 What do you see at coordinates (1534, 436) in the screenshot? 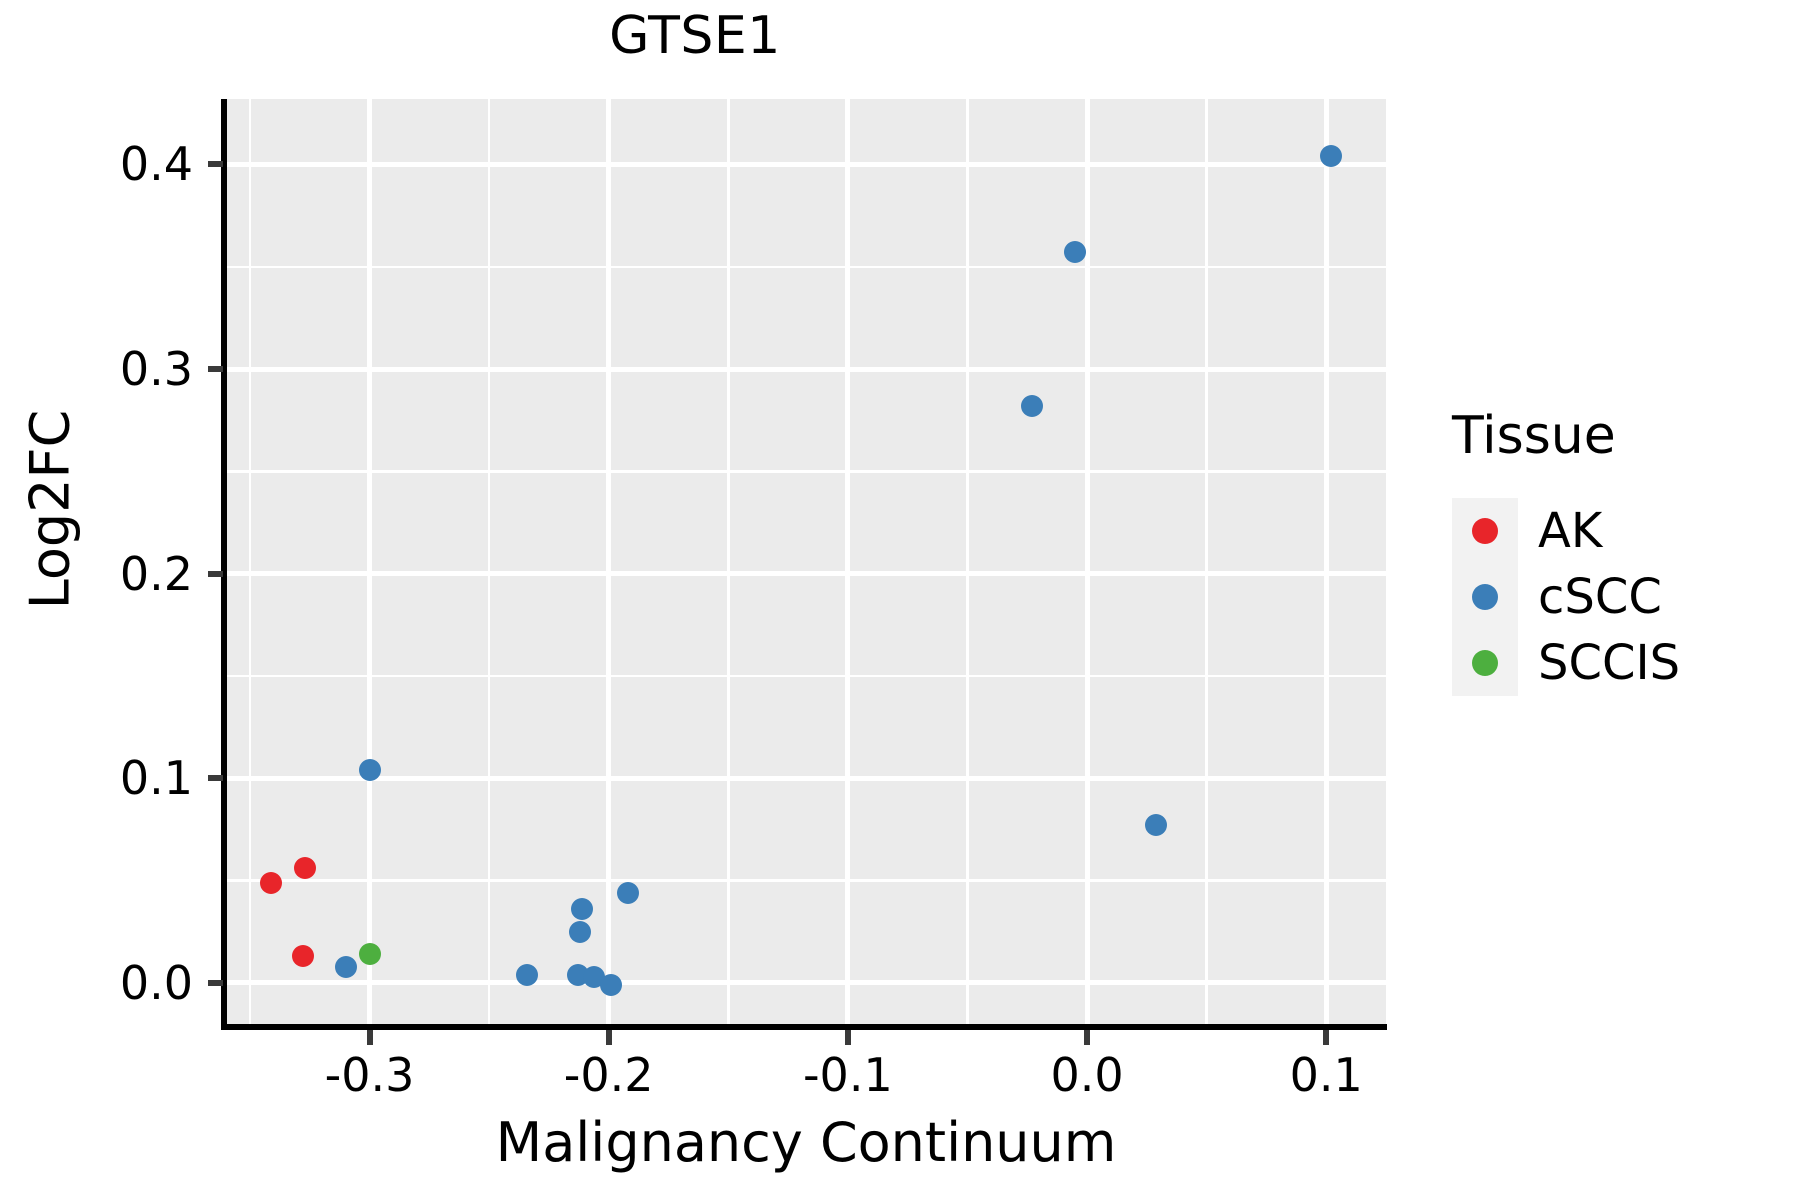
I see `legend-title: Tissue` at bounding box center [1534, 436].